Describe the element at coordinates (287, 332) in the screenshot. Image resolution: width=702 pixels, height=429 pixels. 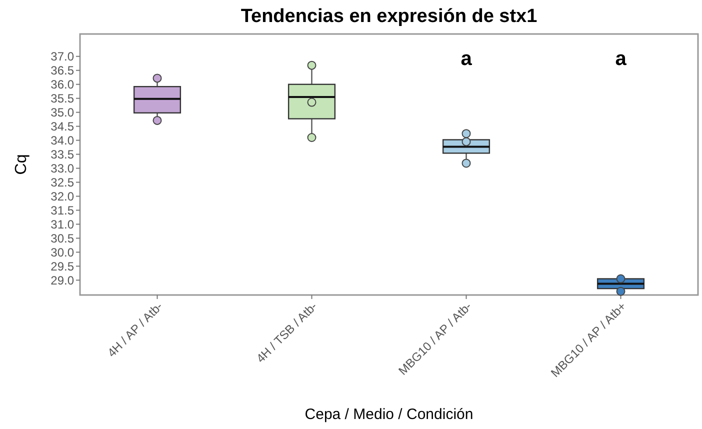
I see `x-tick-label: 4H / TSB / Atb-` at that location.